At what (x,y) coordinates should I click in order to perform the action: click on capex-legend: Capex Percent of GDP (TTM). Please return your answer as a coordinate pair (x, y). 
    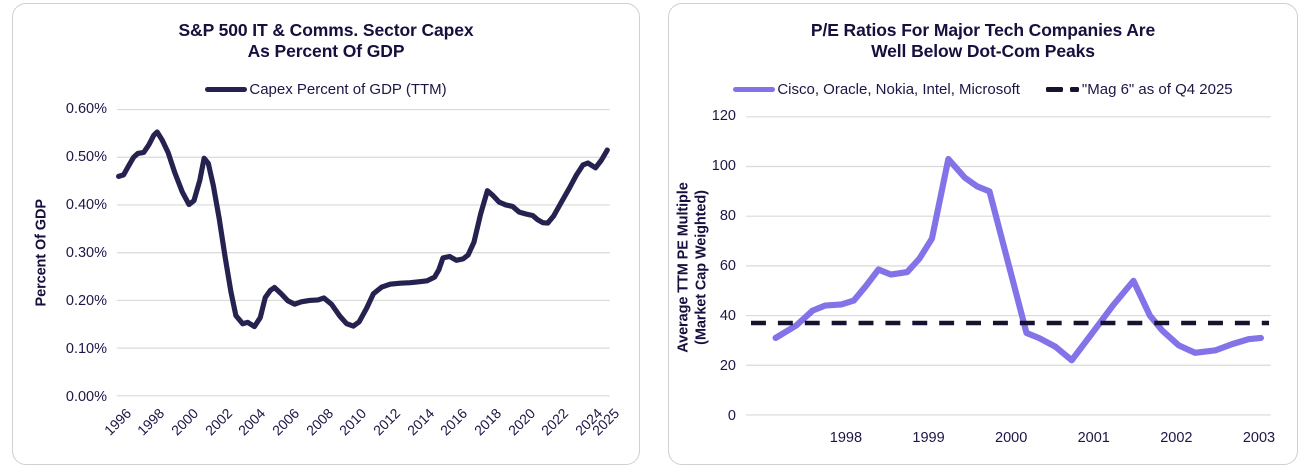
    Looking at the image, I should click on (326, 89).